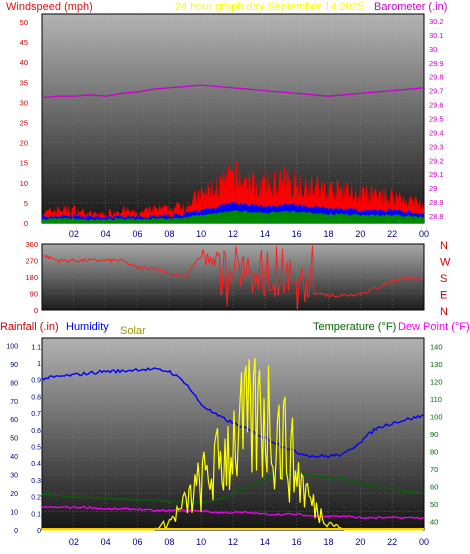 The height and width of the screenshot is (554, 470). Describe the element at coordinates (436, 216) in the screenshot. I see `barometer-tick-label: 28.8` at that location.